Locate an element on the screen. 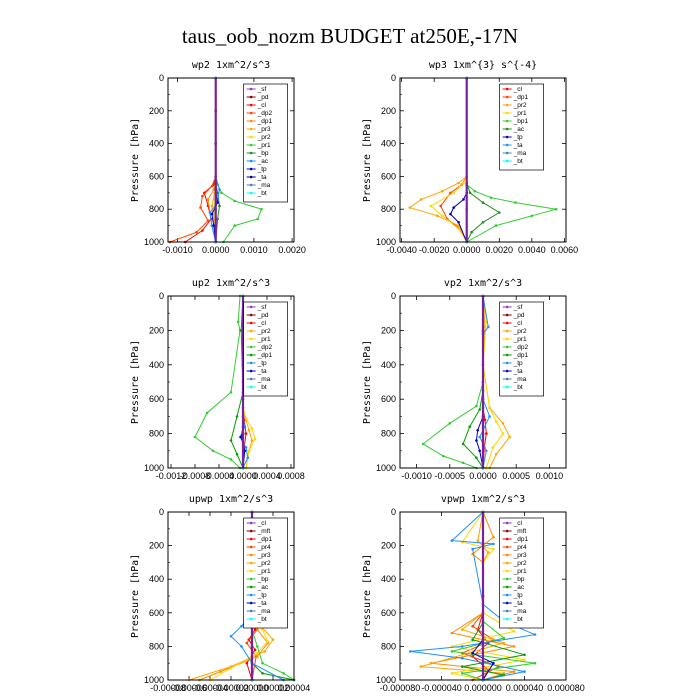  series-line-pr2 is located at coordinates (438, 160).